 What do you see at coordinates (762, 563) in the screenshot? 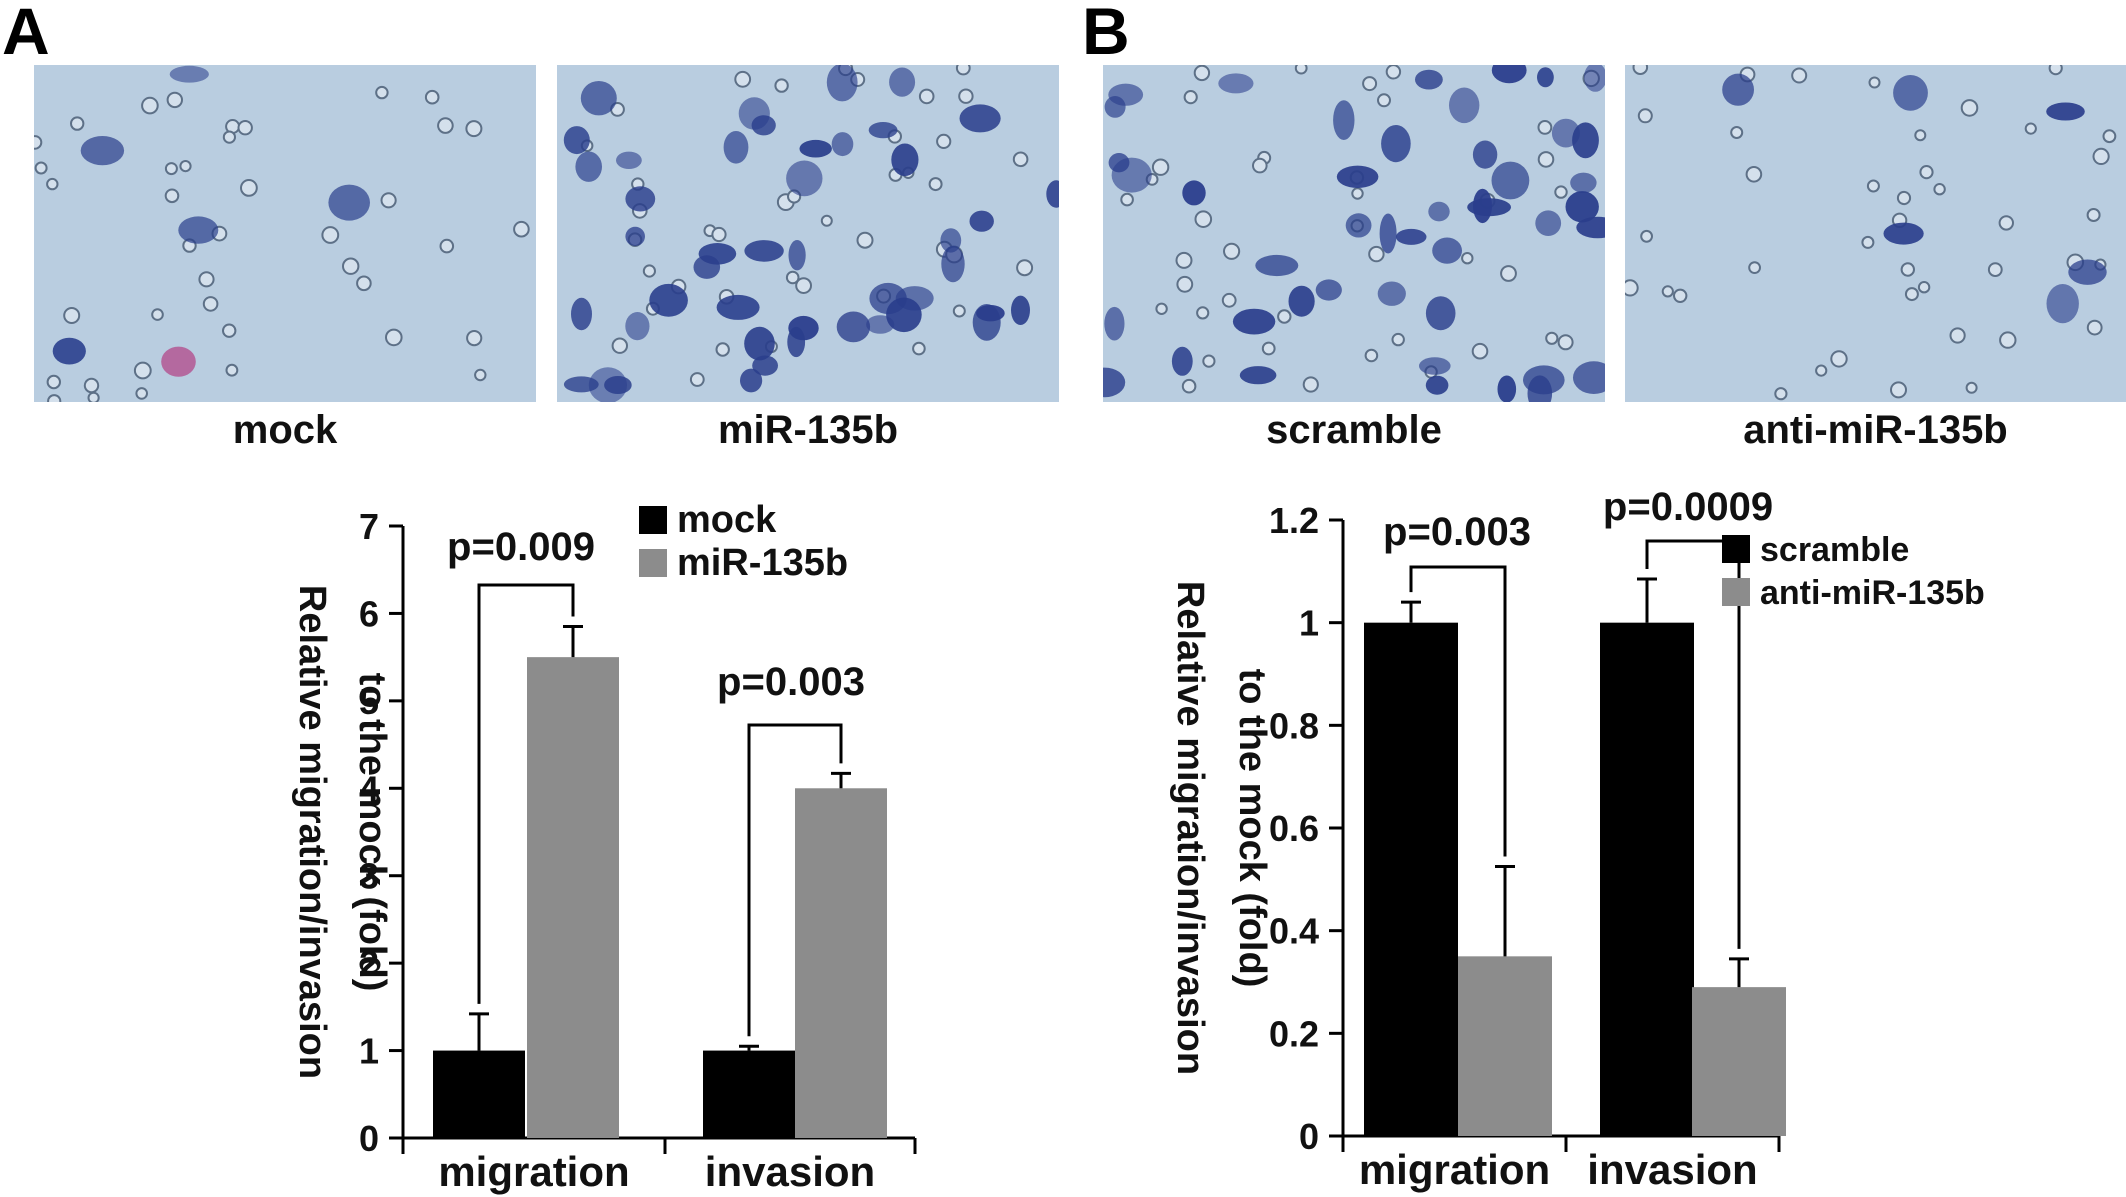
I see `legend-label: miR-135b` at bounding box center [762, 563].